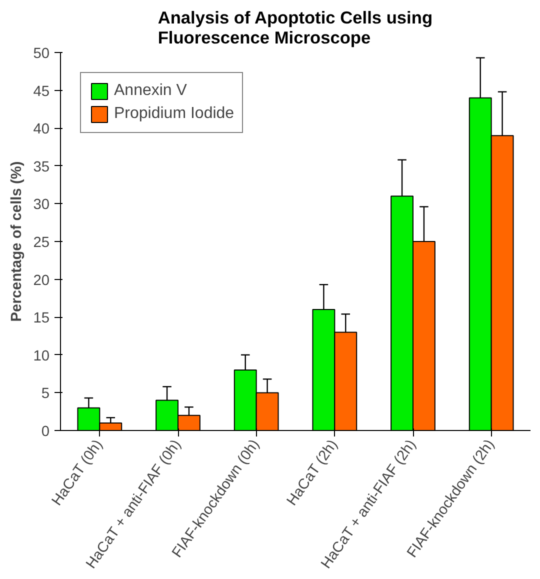  I want to click on y-tick-label: 10, so click(41, 356).